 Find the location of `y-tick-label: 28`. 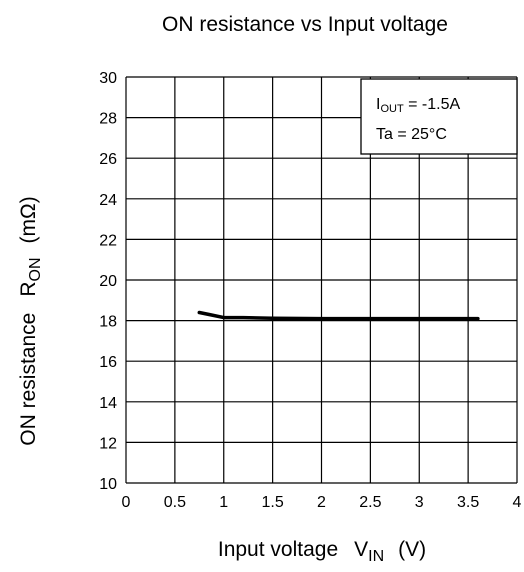

y-tick-label: 28 is located at coordinates (108, 119).